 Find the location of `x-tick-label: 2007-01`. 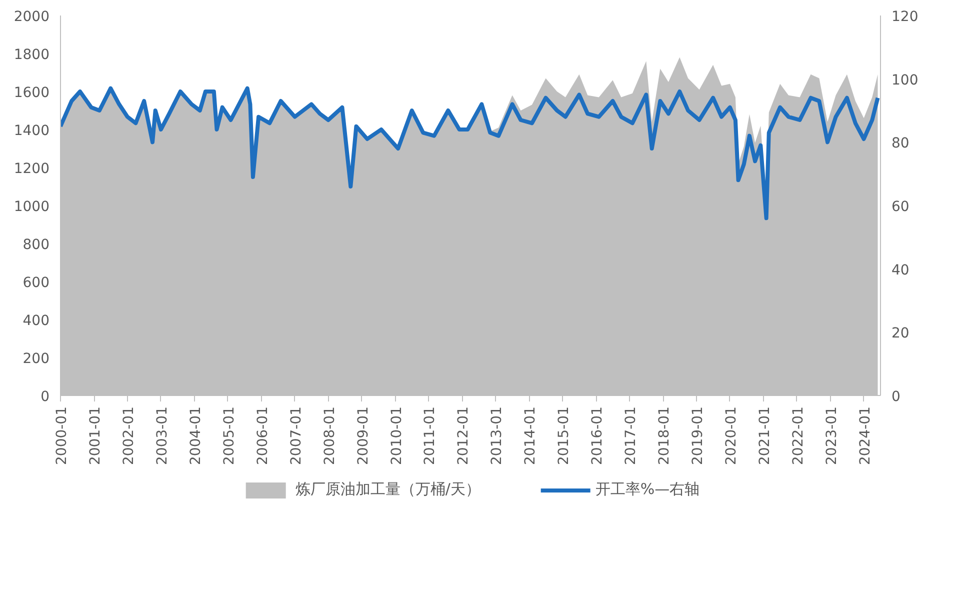

x-tick-label: 2007-01 is located at coordinates (296, 435).